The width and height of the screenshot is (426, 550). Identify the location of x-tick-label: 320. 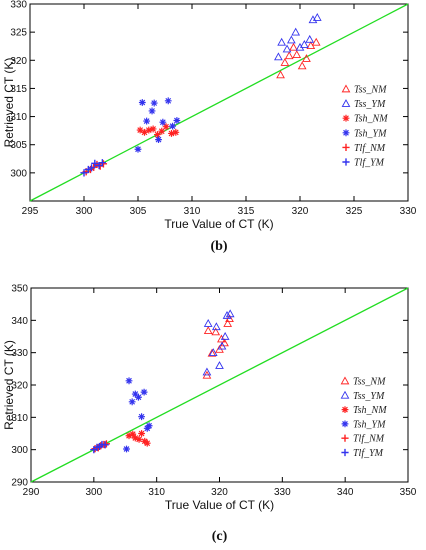
(219, 492).